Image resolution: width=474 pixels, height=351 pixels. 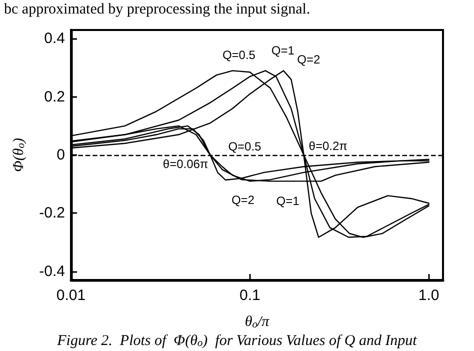 What do you see at coordinates (52, 271) in the screenshot?
I see `y-tick-label: -0.4` at bounding box center [52, 271].